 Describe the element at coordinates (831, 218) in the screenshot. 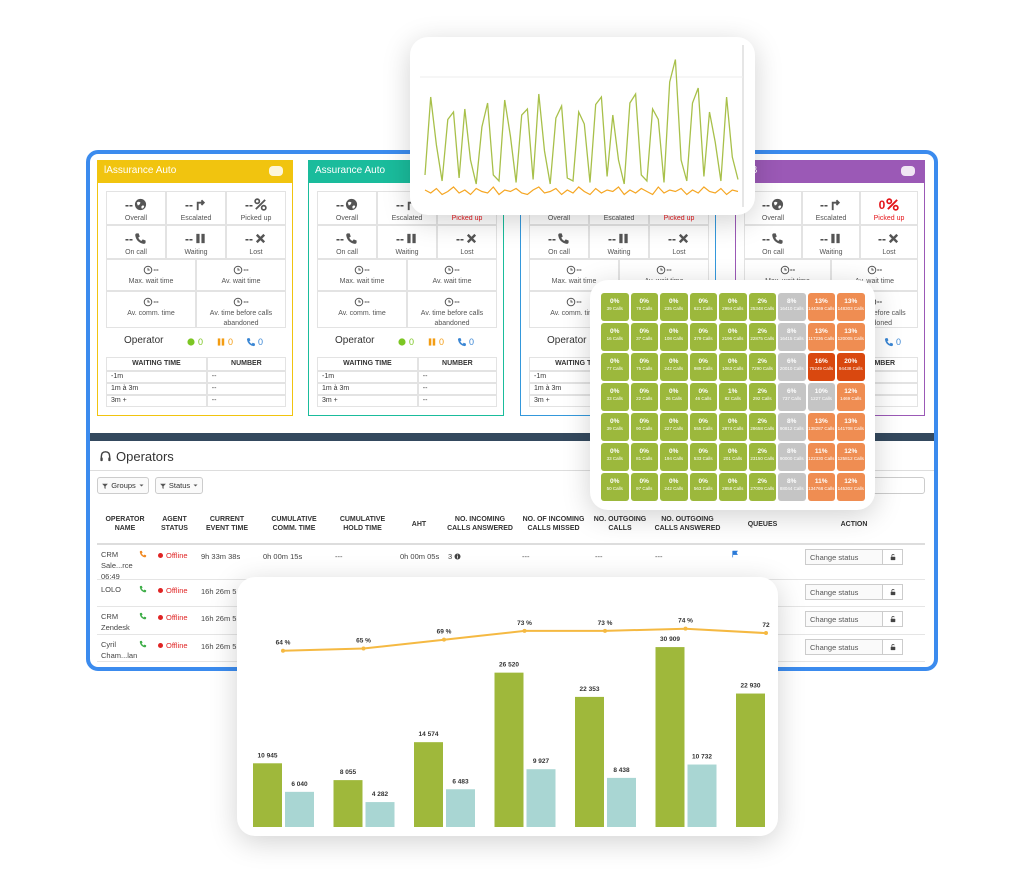

I see `stat-label: Escalated` at that location.